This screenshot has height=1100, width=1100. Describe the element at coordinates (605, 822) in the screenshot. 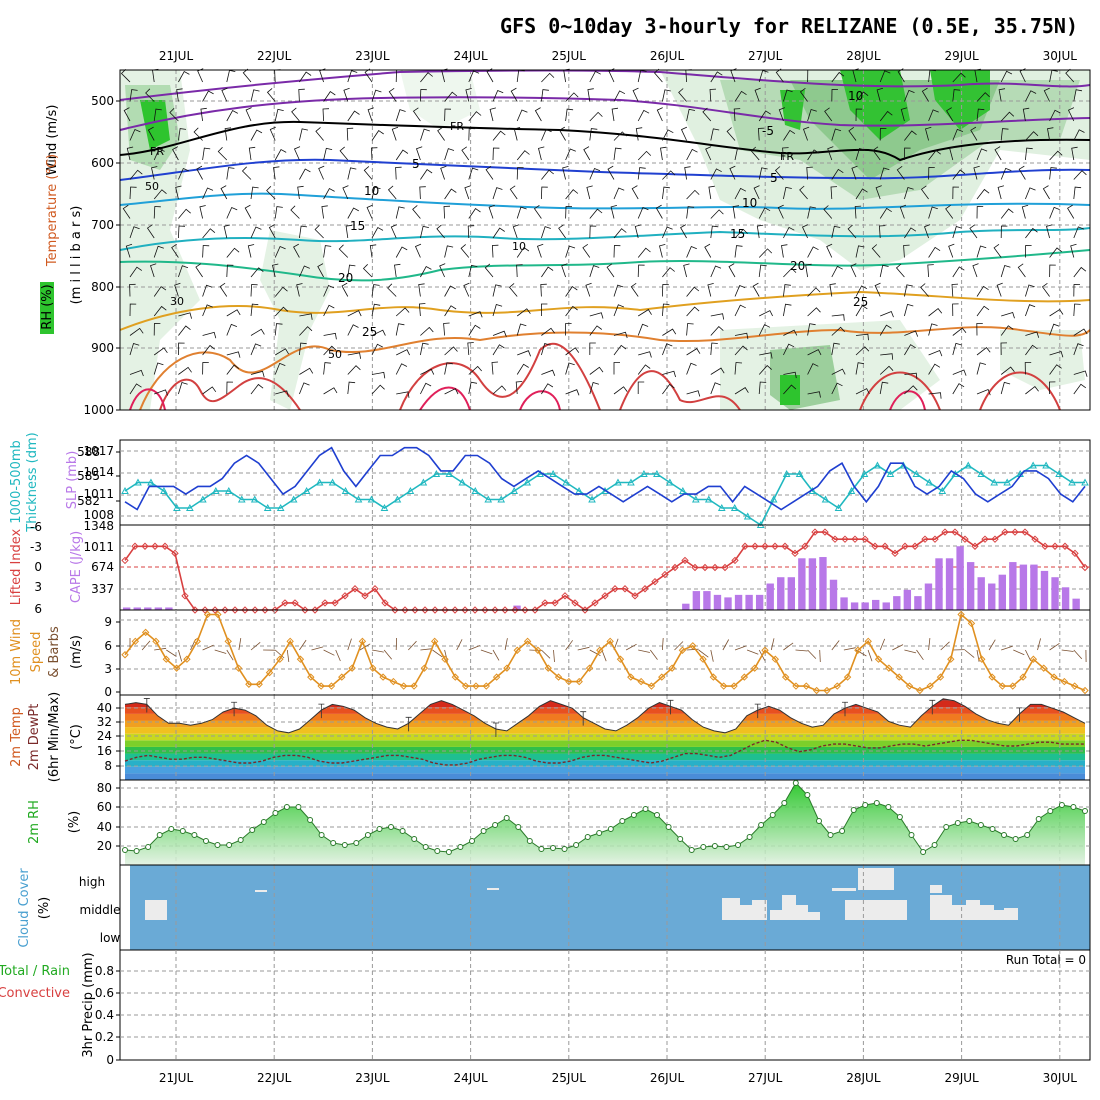

I see `rh-series` at that location.